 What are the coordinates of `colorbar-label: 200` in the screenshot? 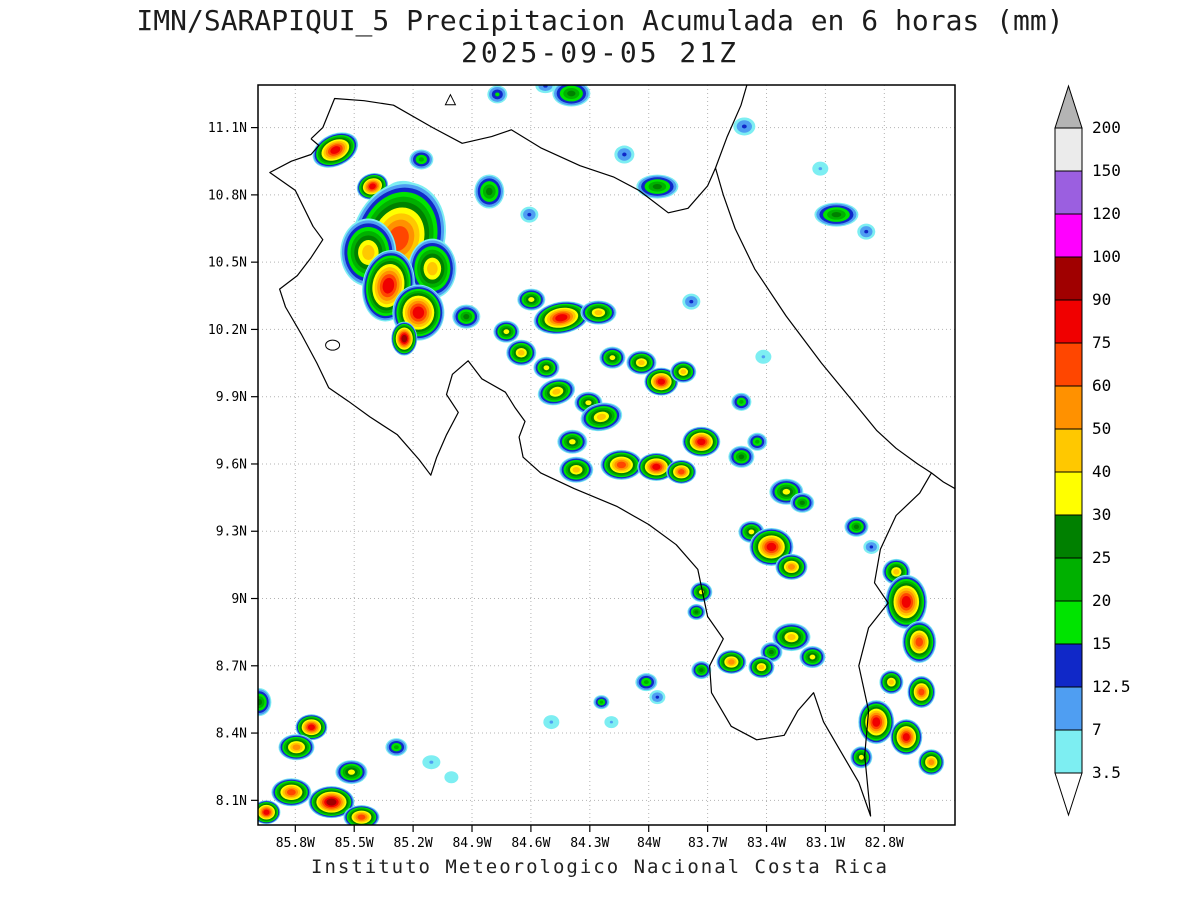 It's located at (1106, 127).